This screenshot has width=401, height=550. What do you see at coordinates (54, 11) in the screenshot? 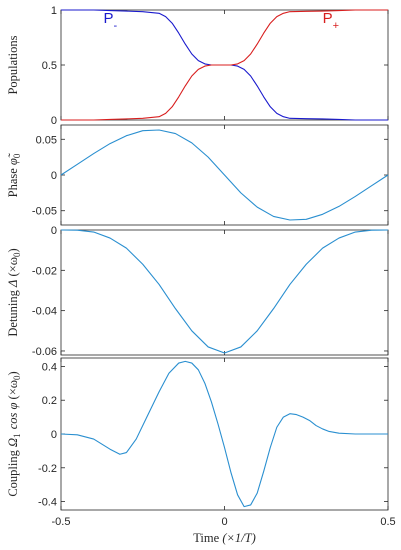
I see `y-tick-label: 1` at bounding box center [54, 11].